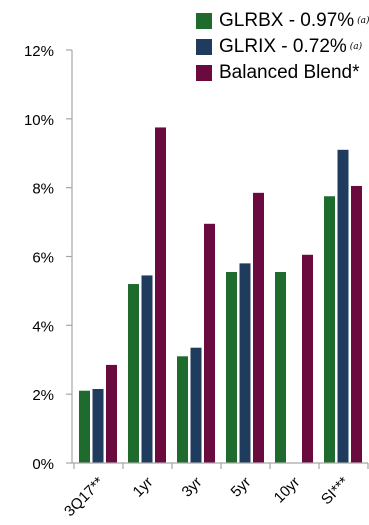 The image size is (369, 525). I want to click on y-tick-label: 6%, so click(43, 258).